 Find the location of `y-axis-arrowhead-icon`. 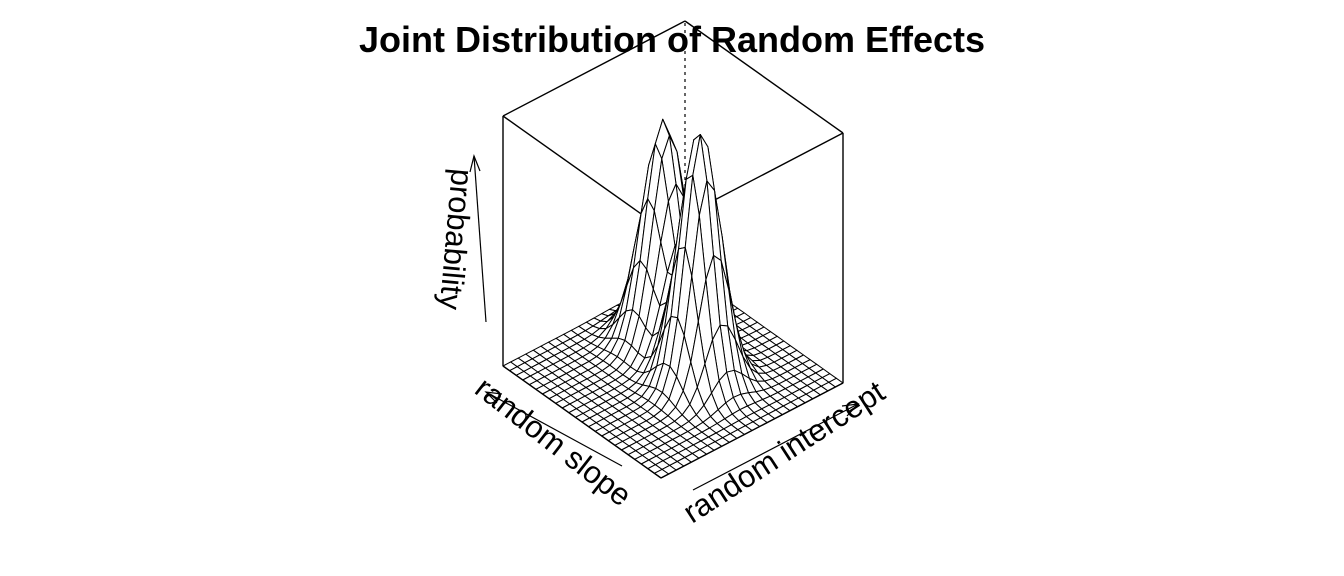

y-axis-arrowhead-icon is located at coordinates (493, 397).